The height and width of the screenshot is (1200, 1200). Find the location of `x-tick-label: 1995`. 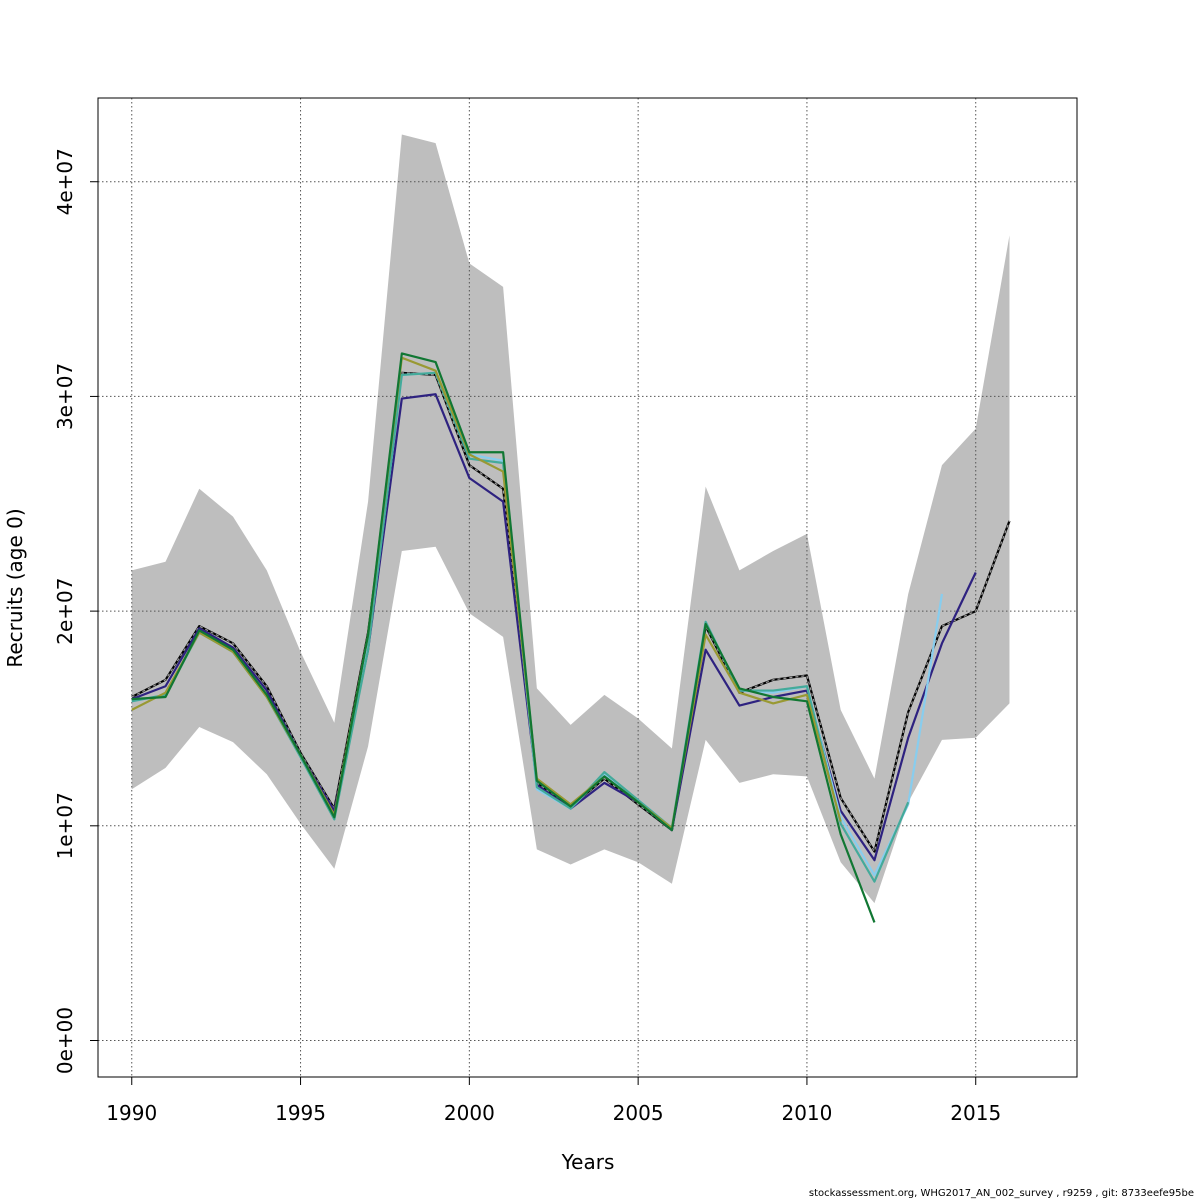

x-tick-label: 1995 is located at coordinates (300, 1113).